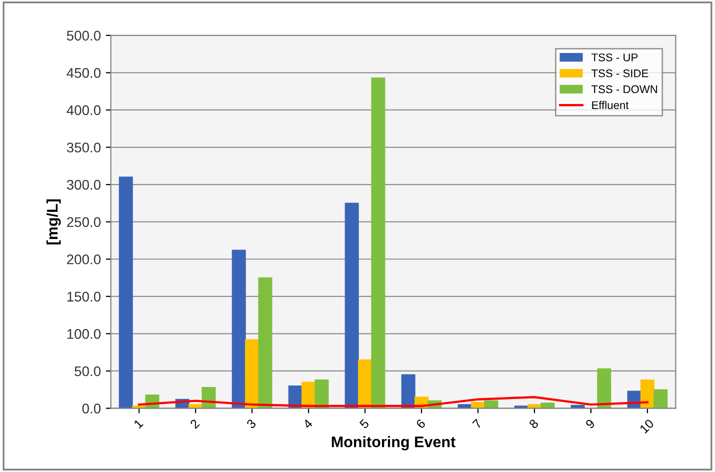 Image resolution: width=715 pixels, height=472 pixels. What do you see at coordinates (83, 147) in the screenshot?
I see `y-tick-label: 350.0` at bounding box center [83, 147].